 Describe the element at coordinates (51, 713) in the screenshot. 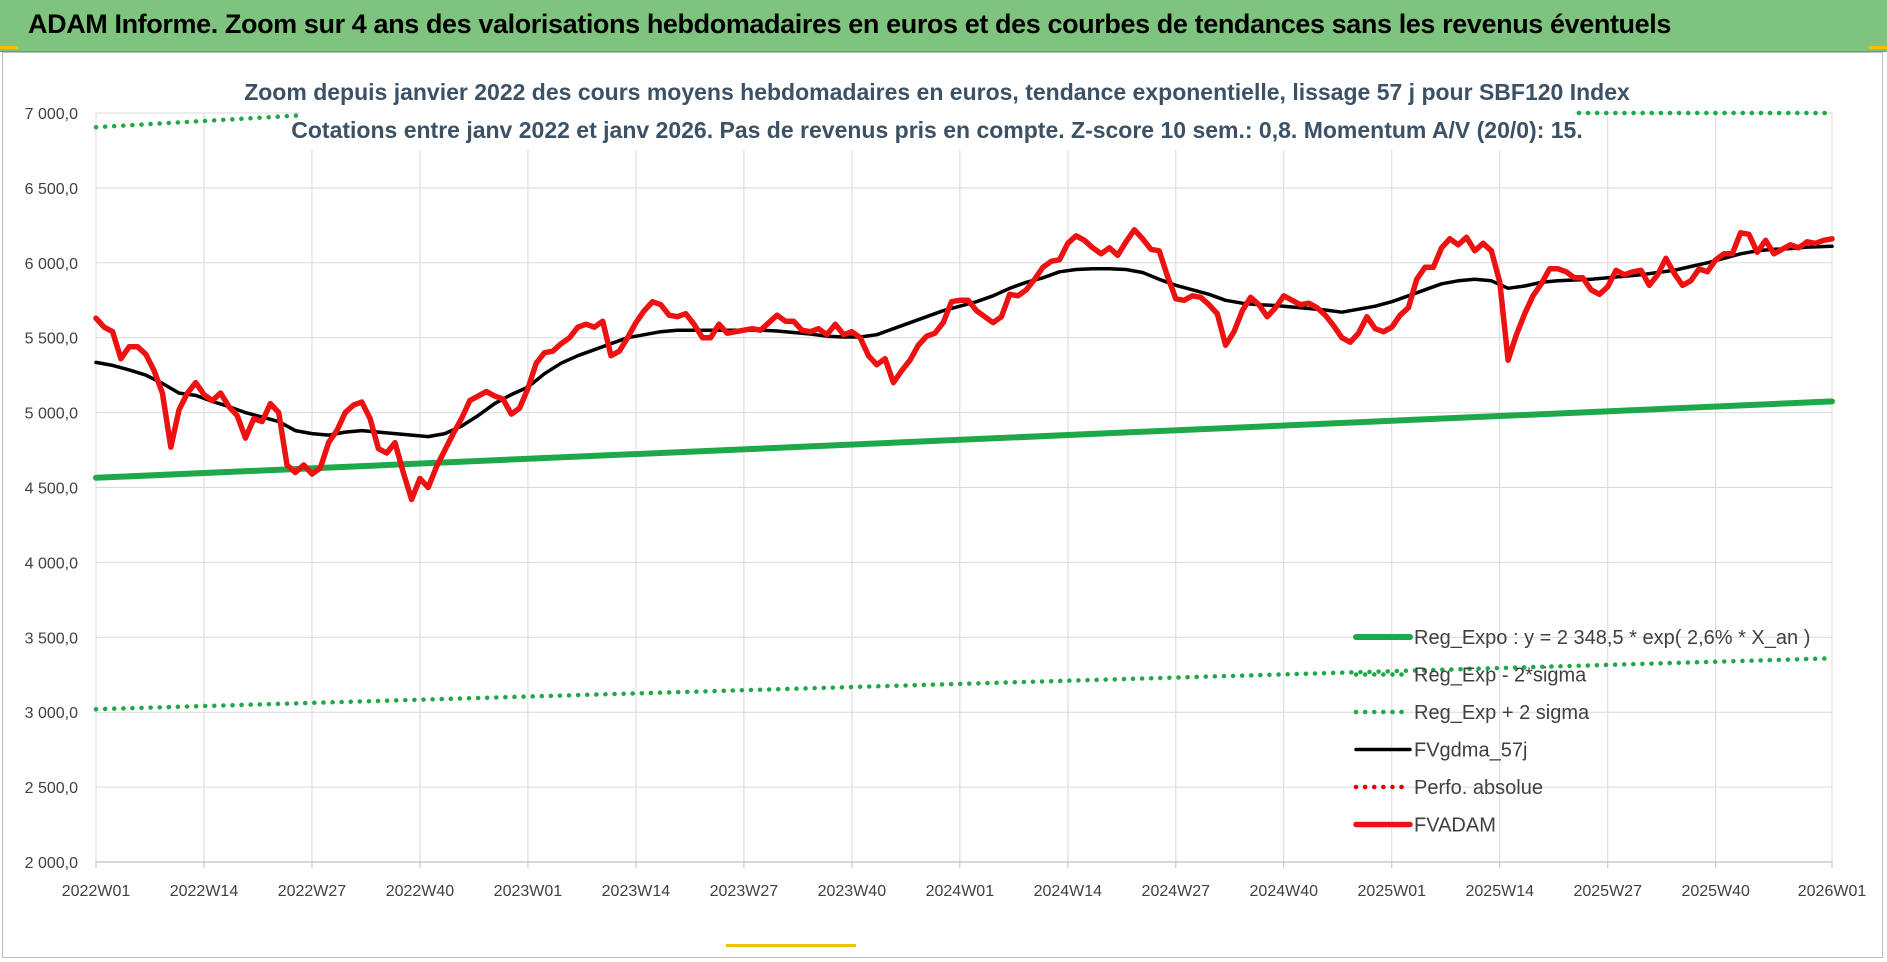

I see `y-tick-label: 3 000,0` at that location.